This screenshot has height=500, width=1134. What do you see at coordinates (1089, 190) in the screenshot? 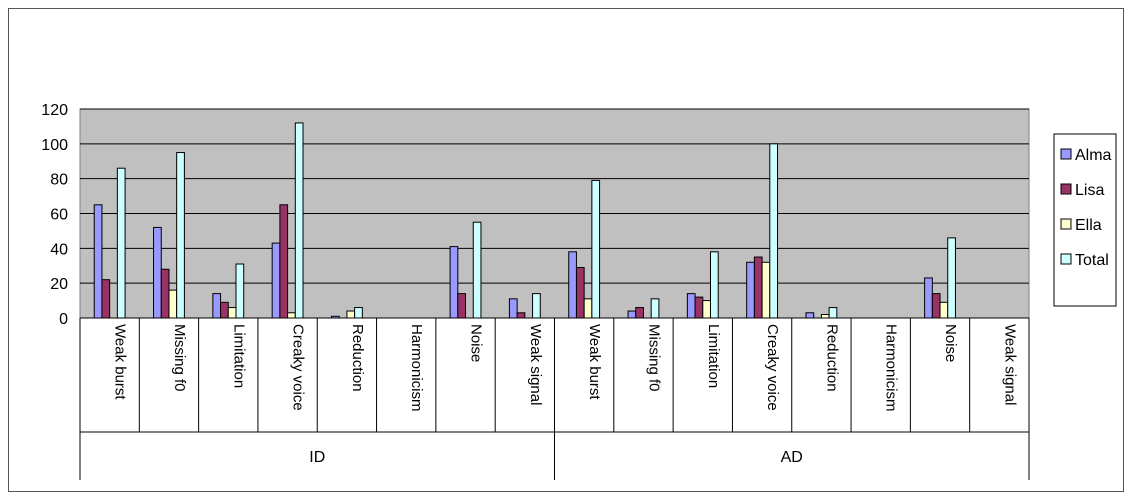
I see `legend-label: Lisa` at bounding box center [1089, 190].